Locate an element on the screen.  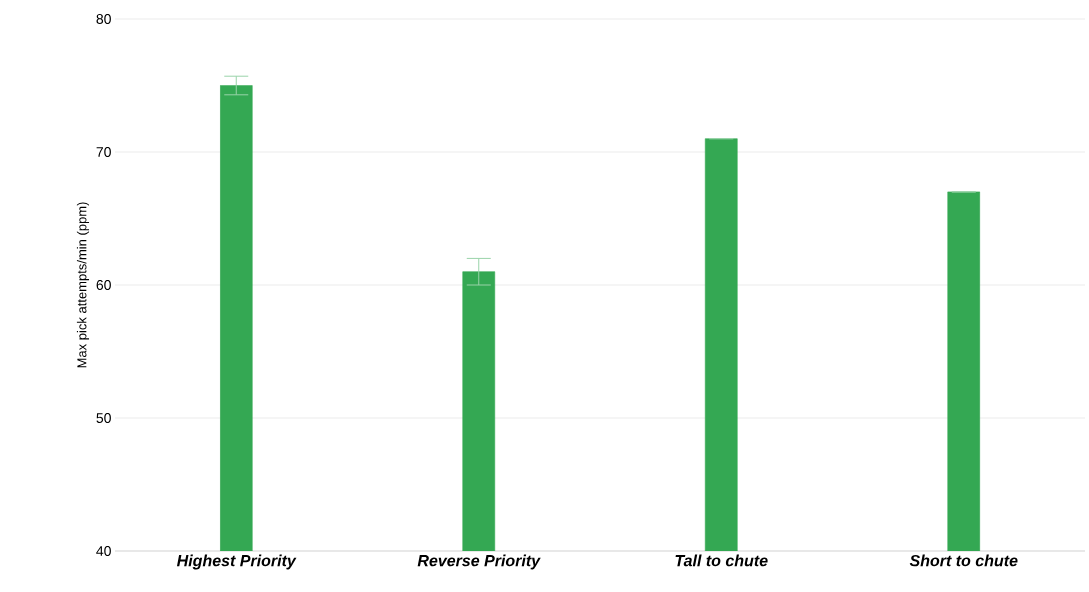
y-tick-label: 40 is located at coordinates (103, 551).